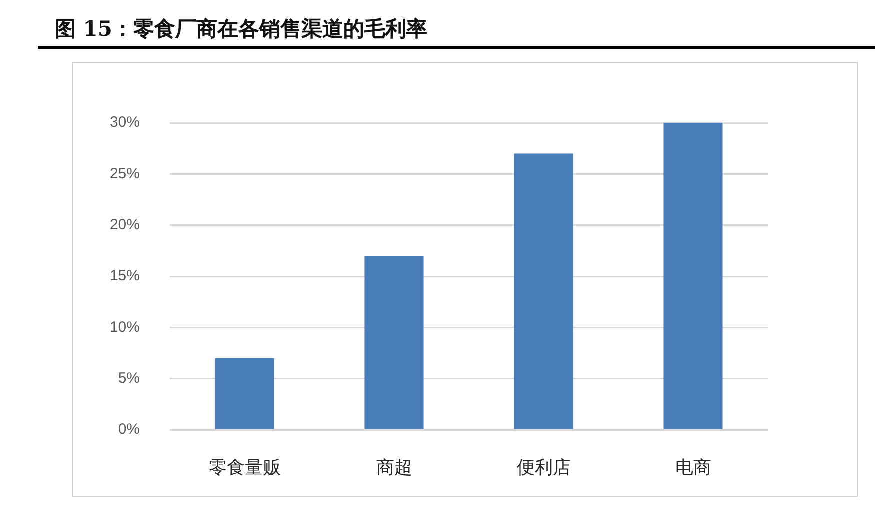 The height and width of the screenshot is (509, 875). Describe the element at coordinates (125, 327) in the screenshot. I see `y-tick-label: 10%` at that location.